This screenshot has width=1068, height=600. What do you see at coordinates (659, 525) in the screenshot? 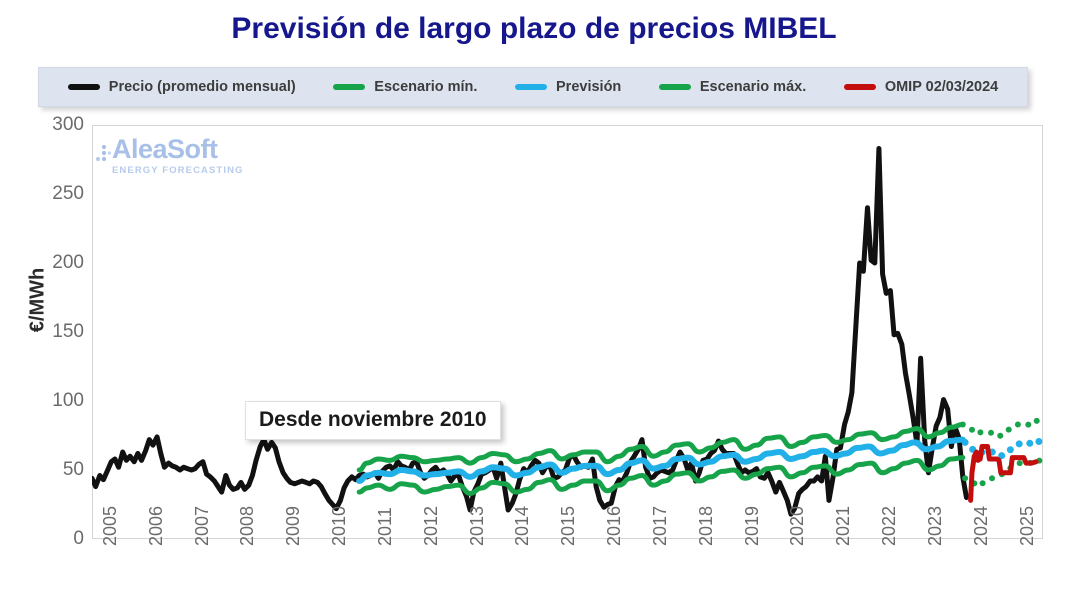
I see `x-tick-label: 2017` at bounding box center [659, 525].